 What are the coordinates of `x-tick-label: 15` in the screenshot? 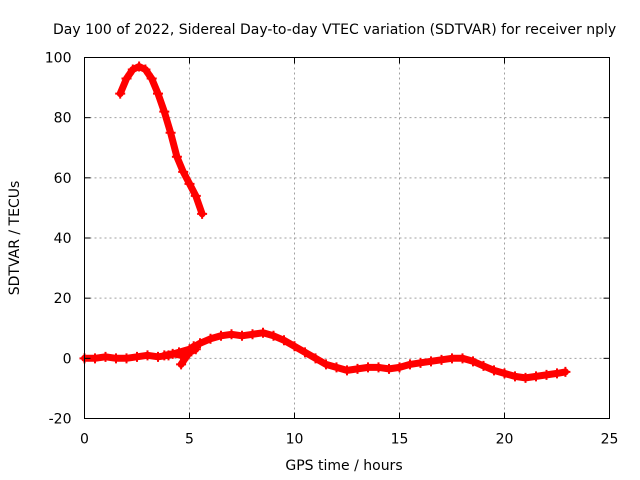 It's located at (400, 440).